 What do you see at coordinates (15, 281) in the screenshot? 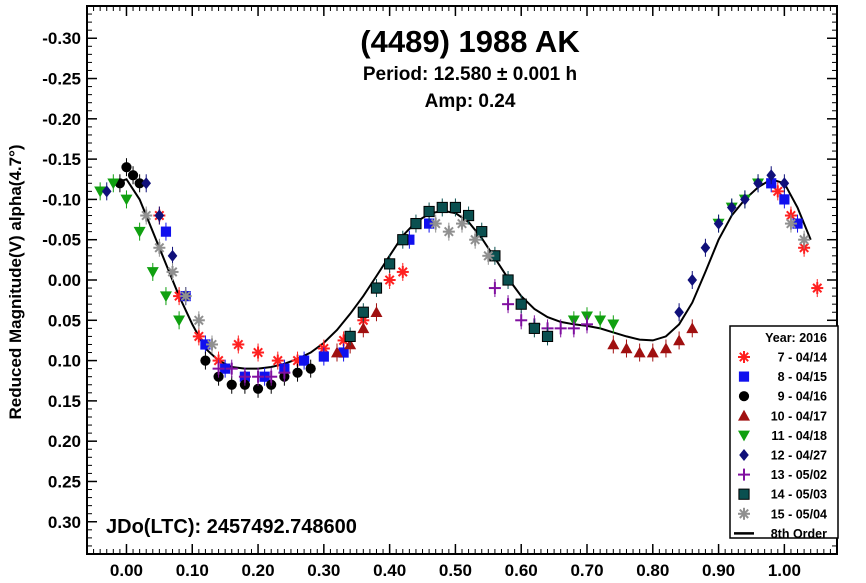
I see `y-axis-label: Reduced Magnitude(V) alpha(4.7°)` at bounding box center [15, 281].